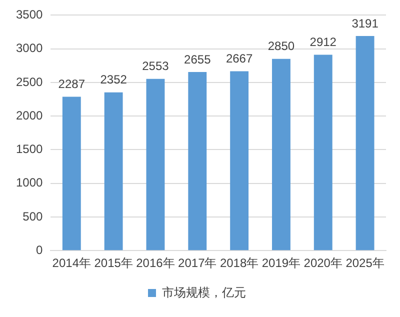  I want to click on y-tick-label: 0, so click(40, 249).